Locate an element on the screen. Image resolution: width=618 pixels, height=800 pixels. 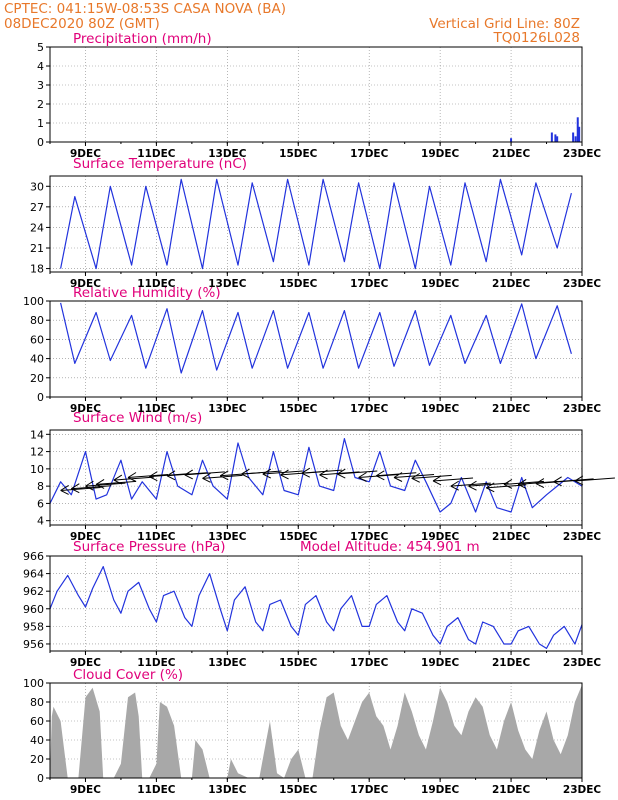
y-tick-label: 5 is located at coordinates (40, 47).